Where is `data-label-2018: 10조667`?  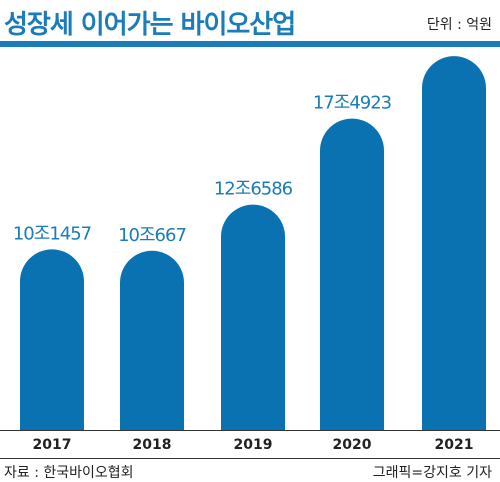
data-label-2018: 10조667 is located at coordinates (152, 235).